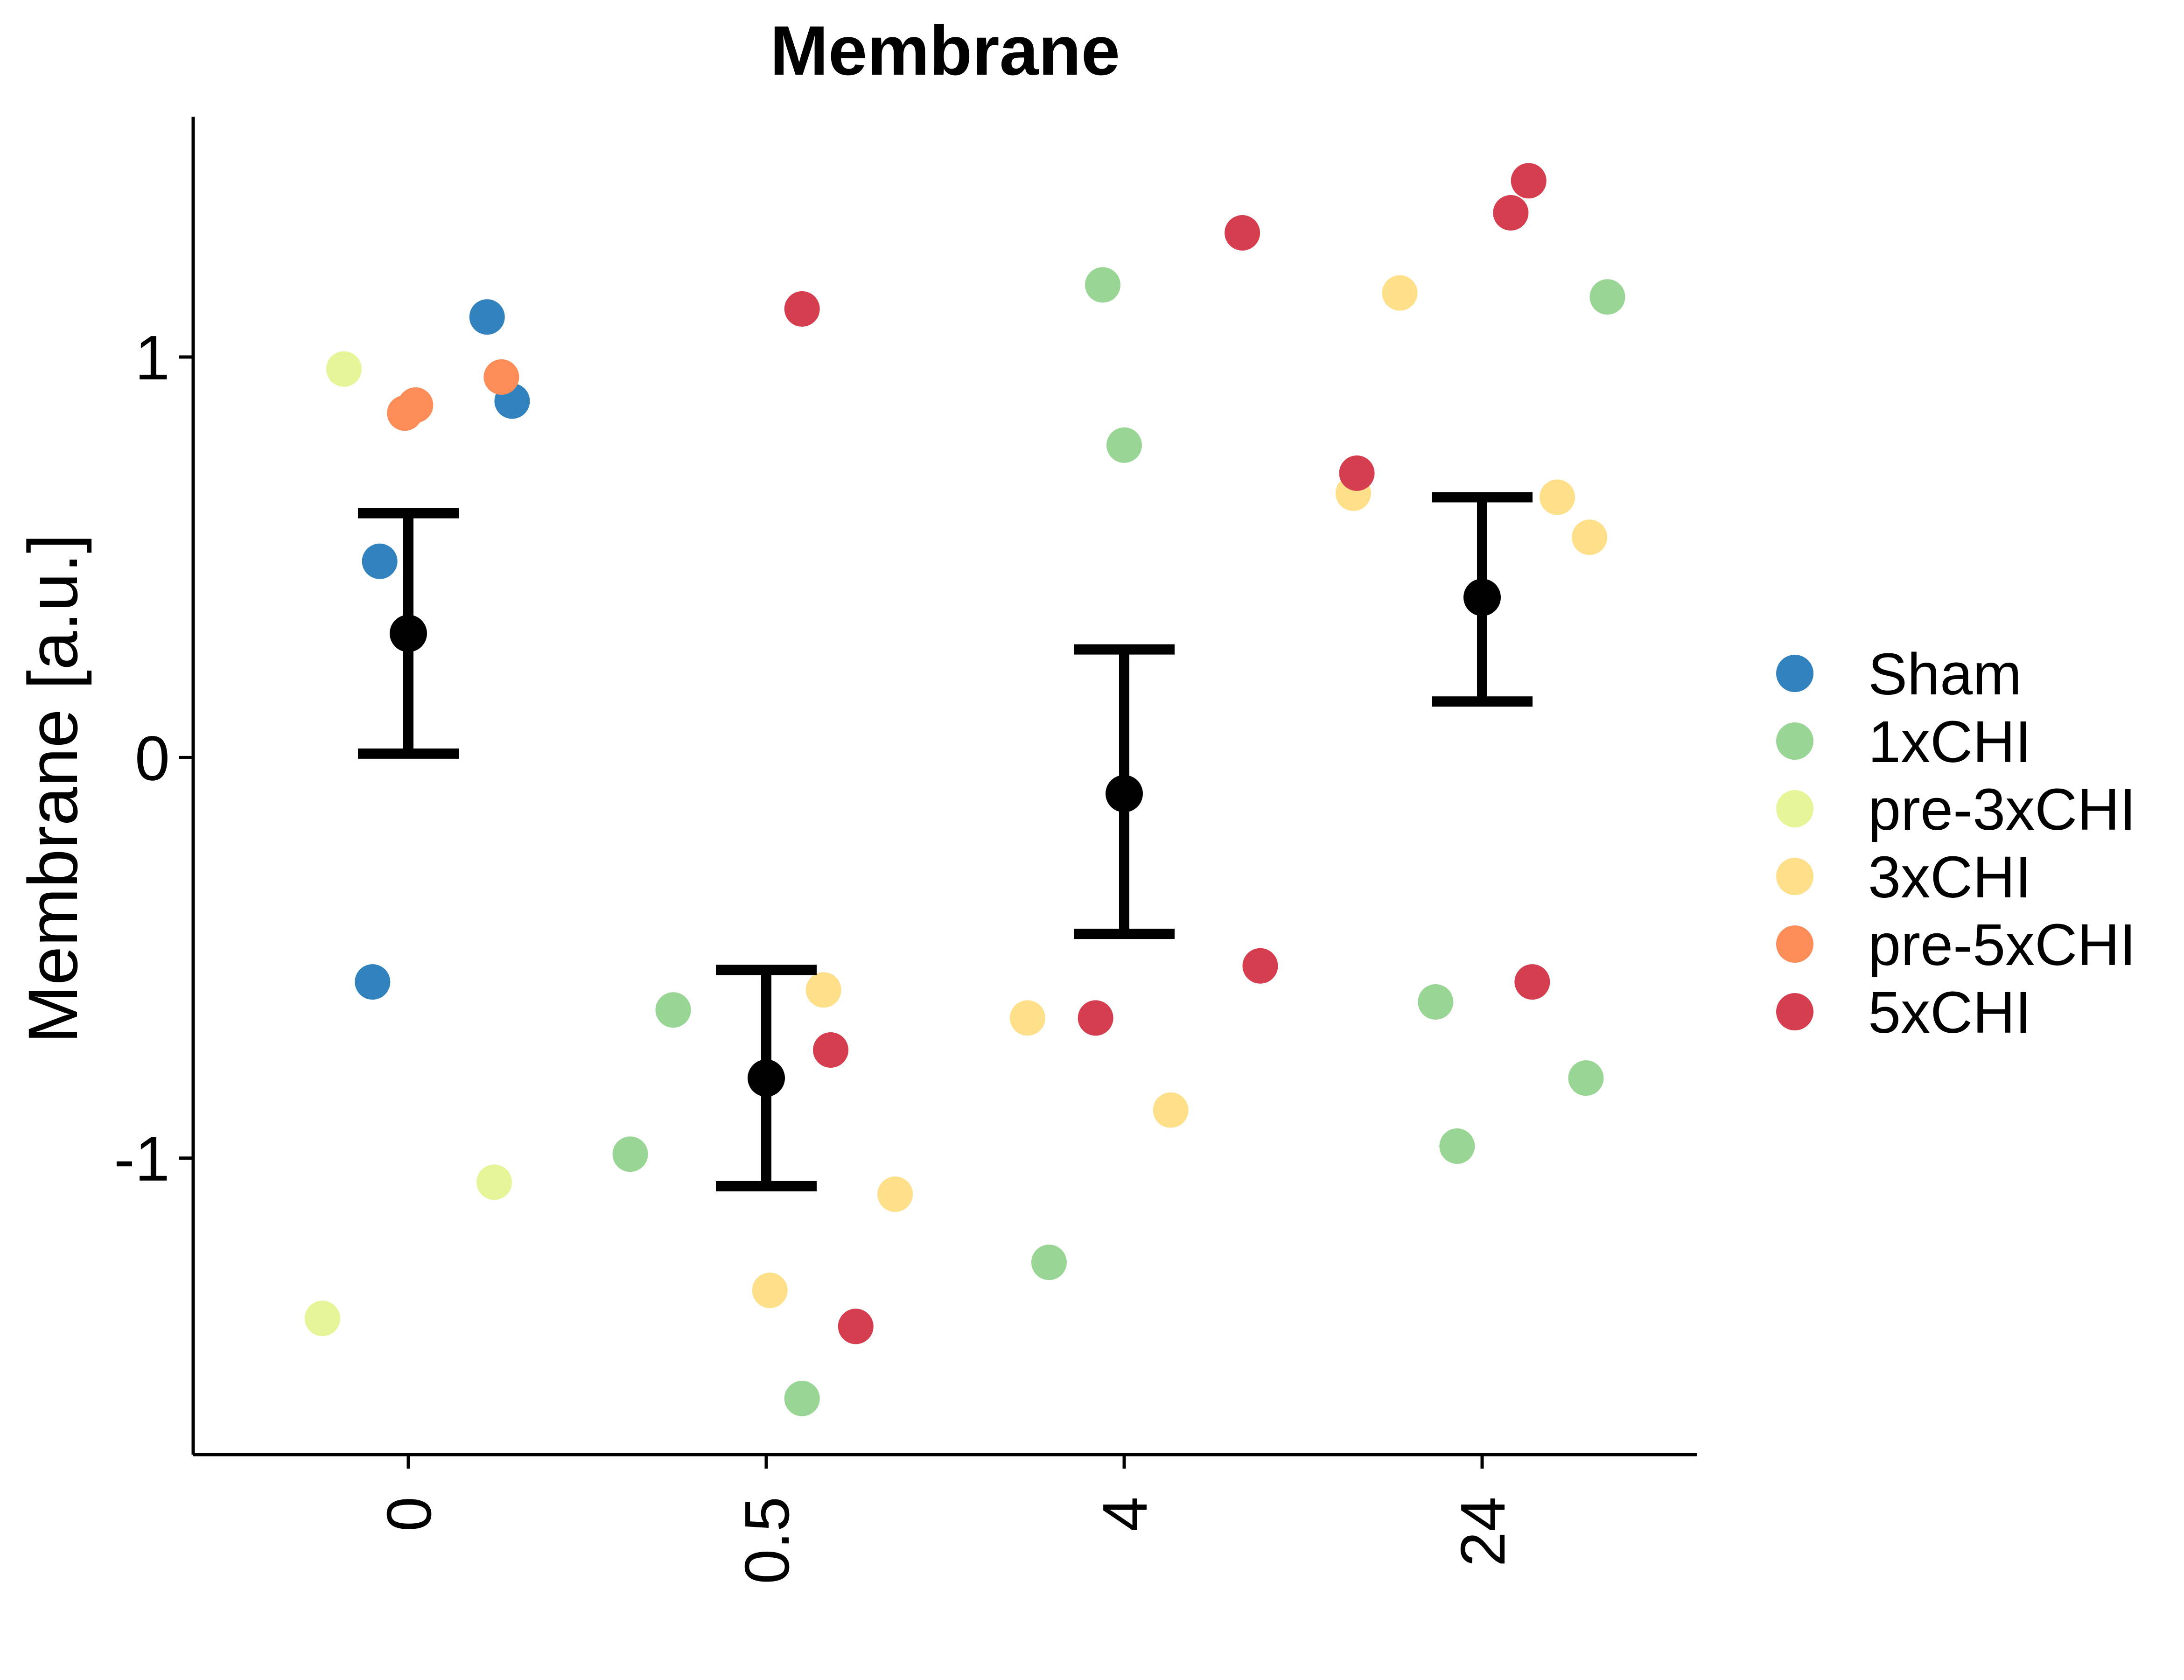  I want to click on legend-label: pre-3xCHI, so click(2002, 809).